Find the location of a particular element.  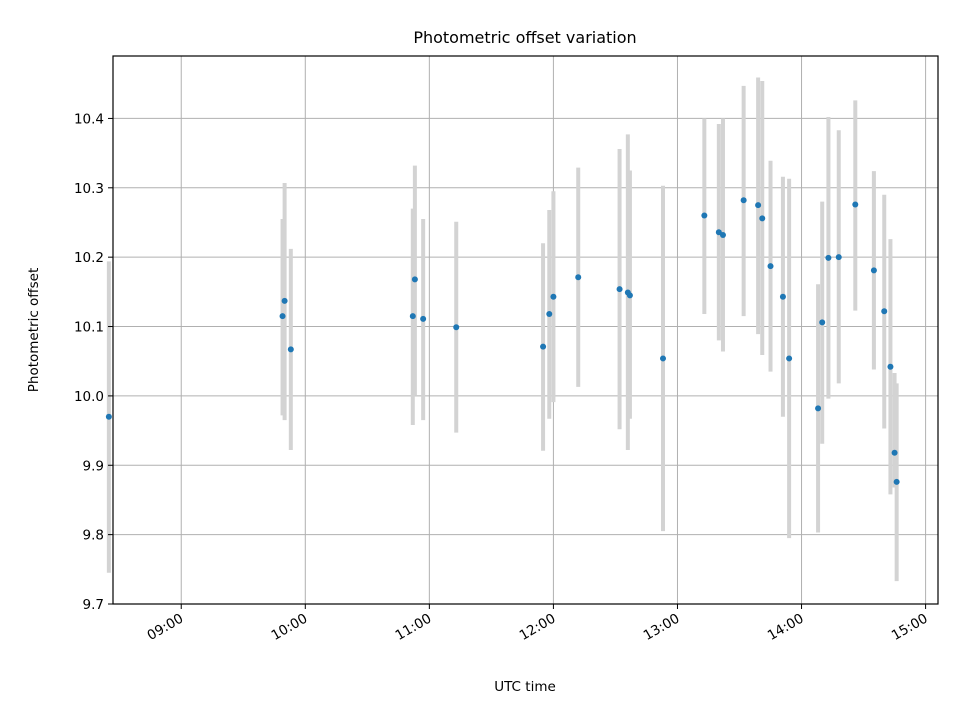

y-axis-label: Photometric offset is located at coordinates (34, 330).